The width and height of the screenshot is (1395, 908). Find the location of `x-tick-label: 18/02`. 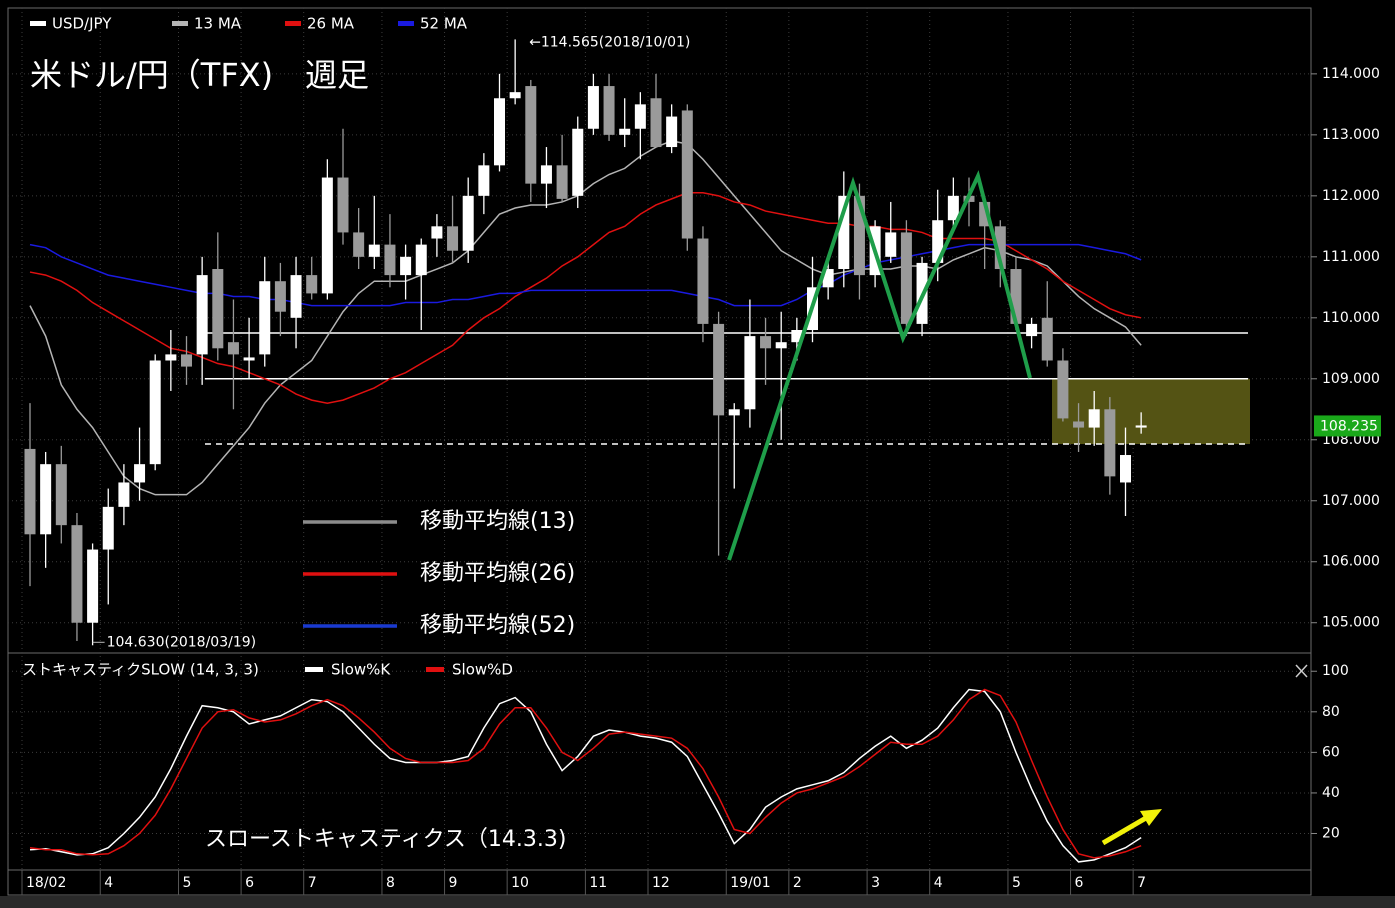

x-tick-label: 18/02 is located at coordinates (46, 883).